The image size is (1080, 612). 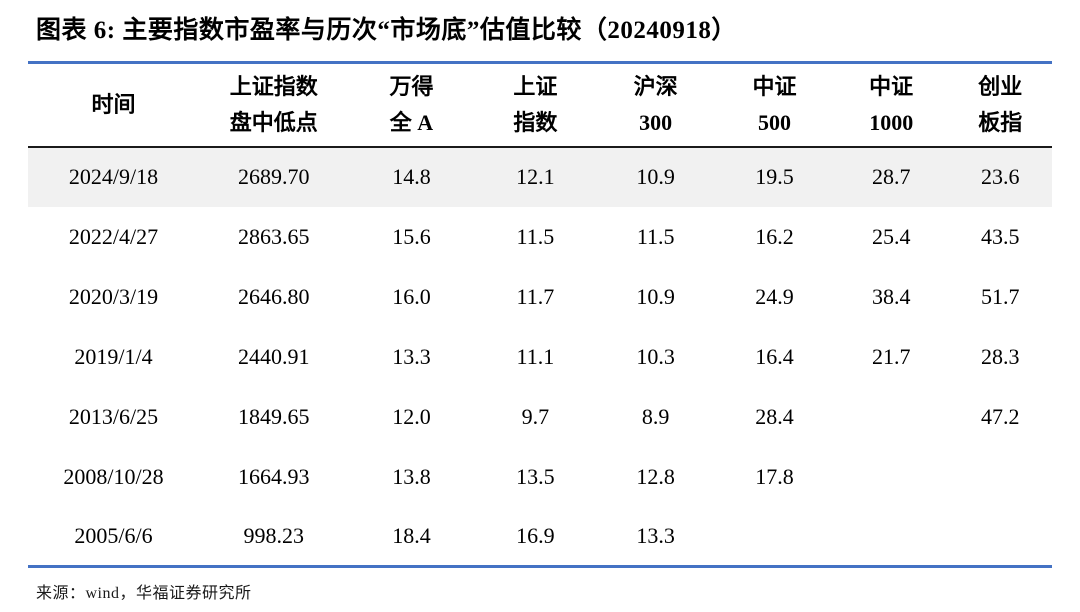 I want to click on table-row: 2008/10/28 1664.93 13.8 13.5 12.8 17.8, so click(x=540, y=477).